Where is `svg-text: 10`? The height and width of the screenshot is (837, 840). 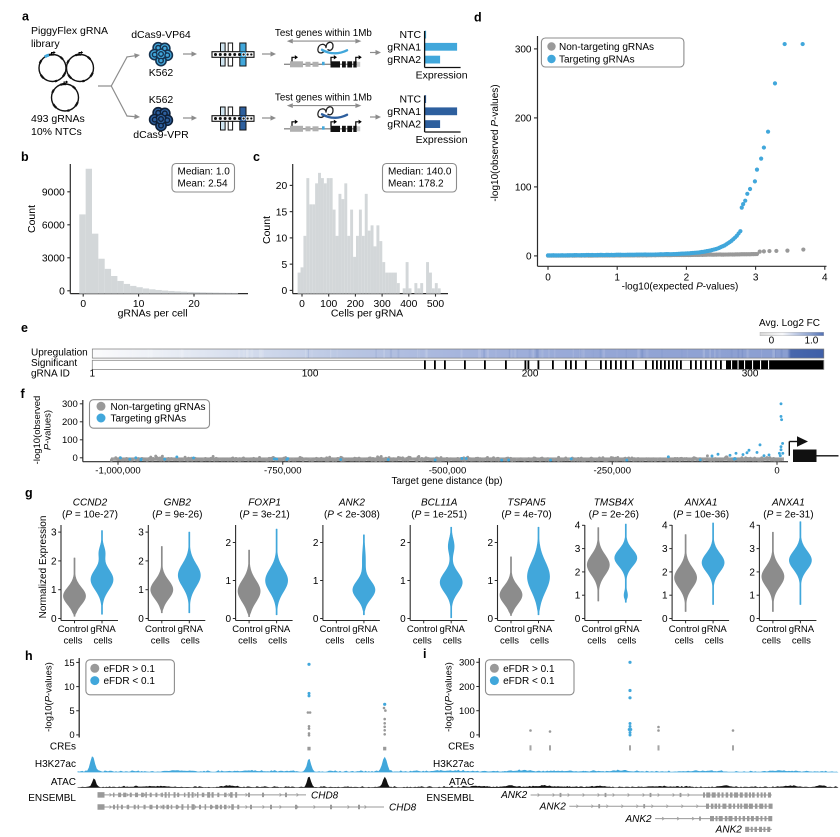
svg-text: 10 is located at coordinates (69, 687).